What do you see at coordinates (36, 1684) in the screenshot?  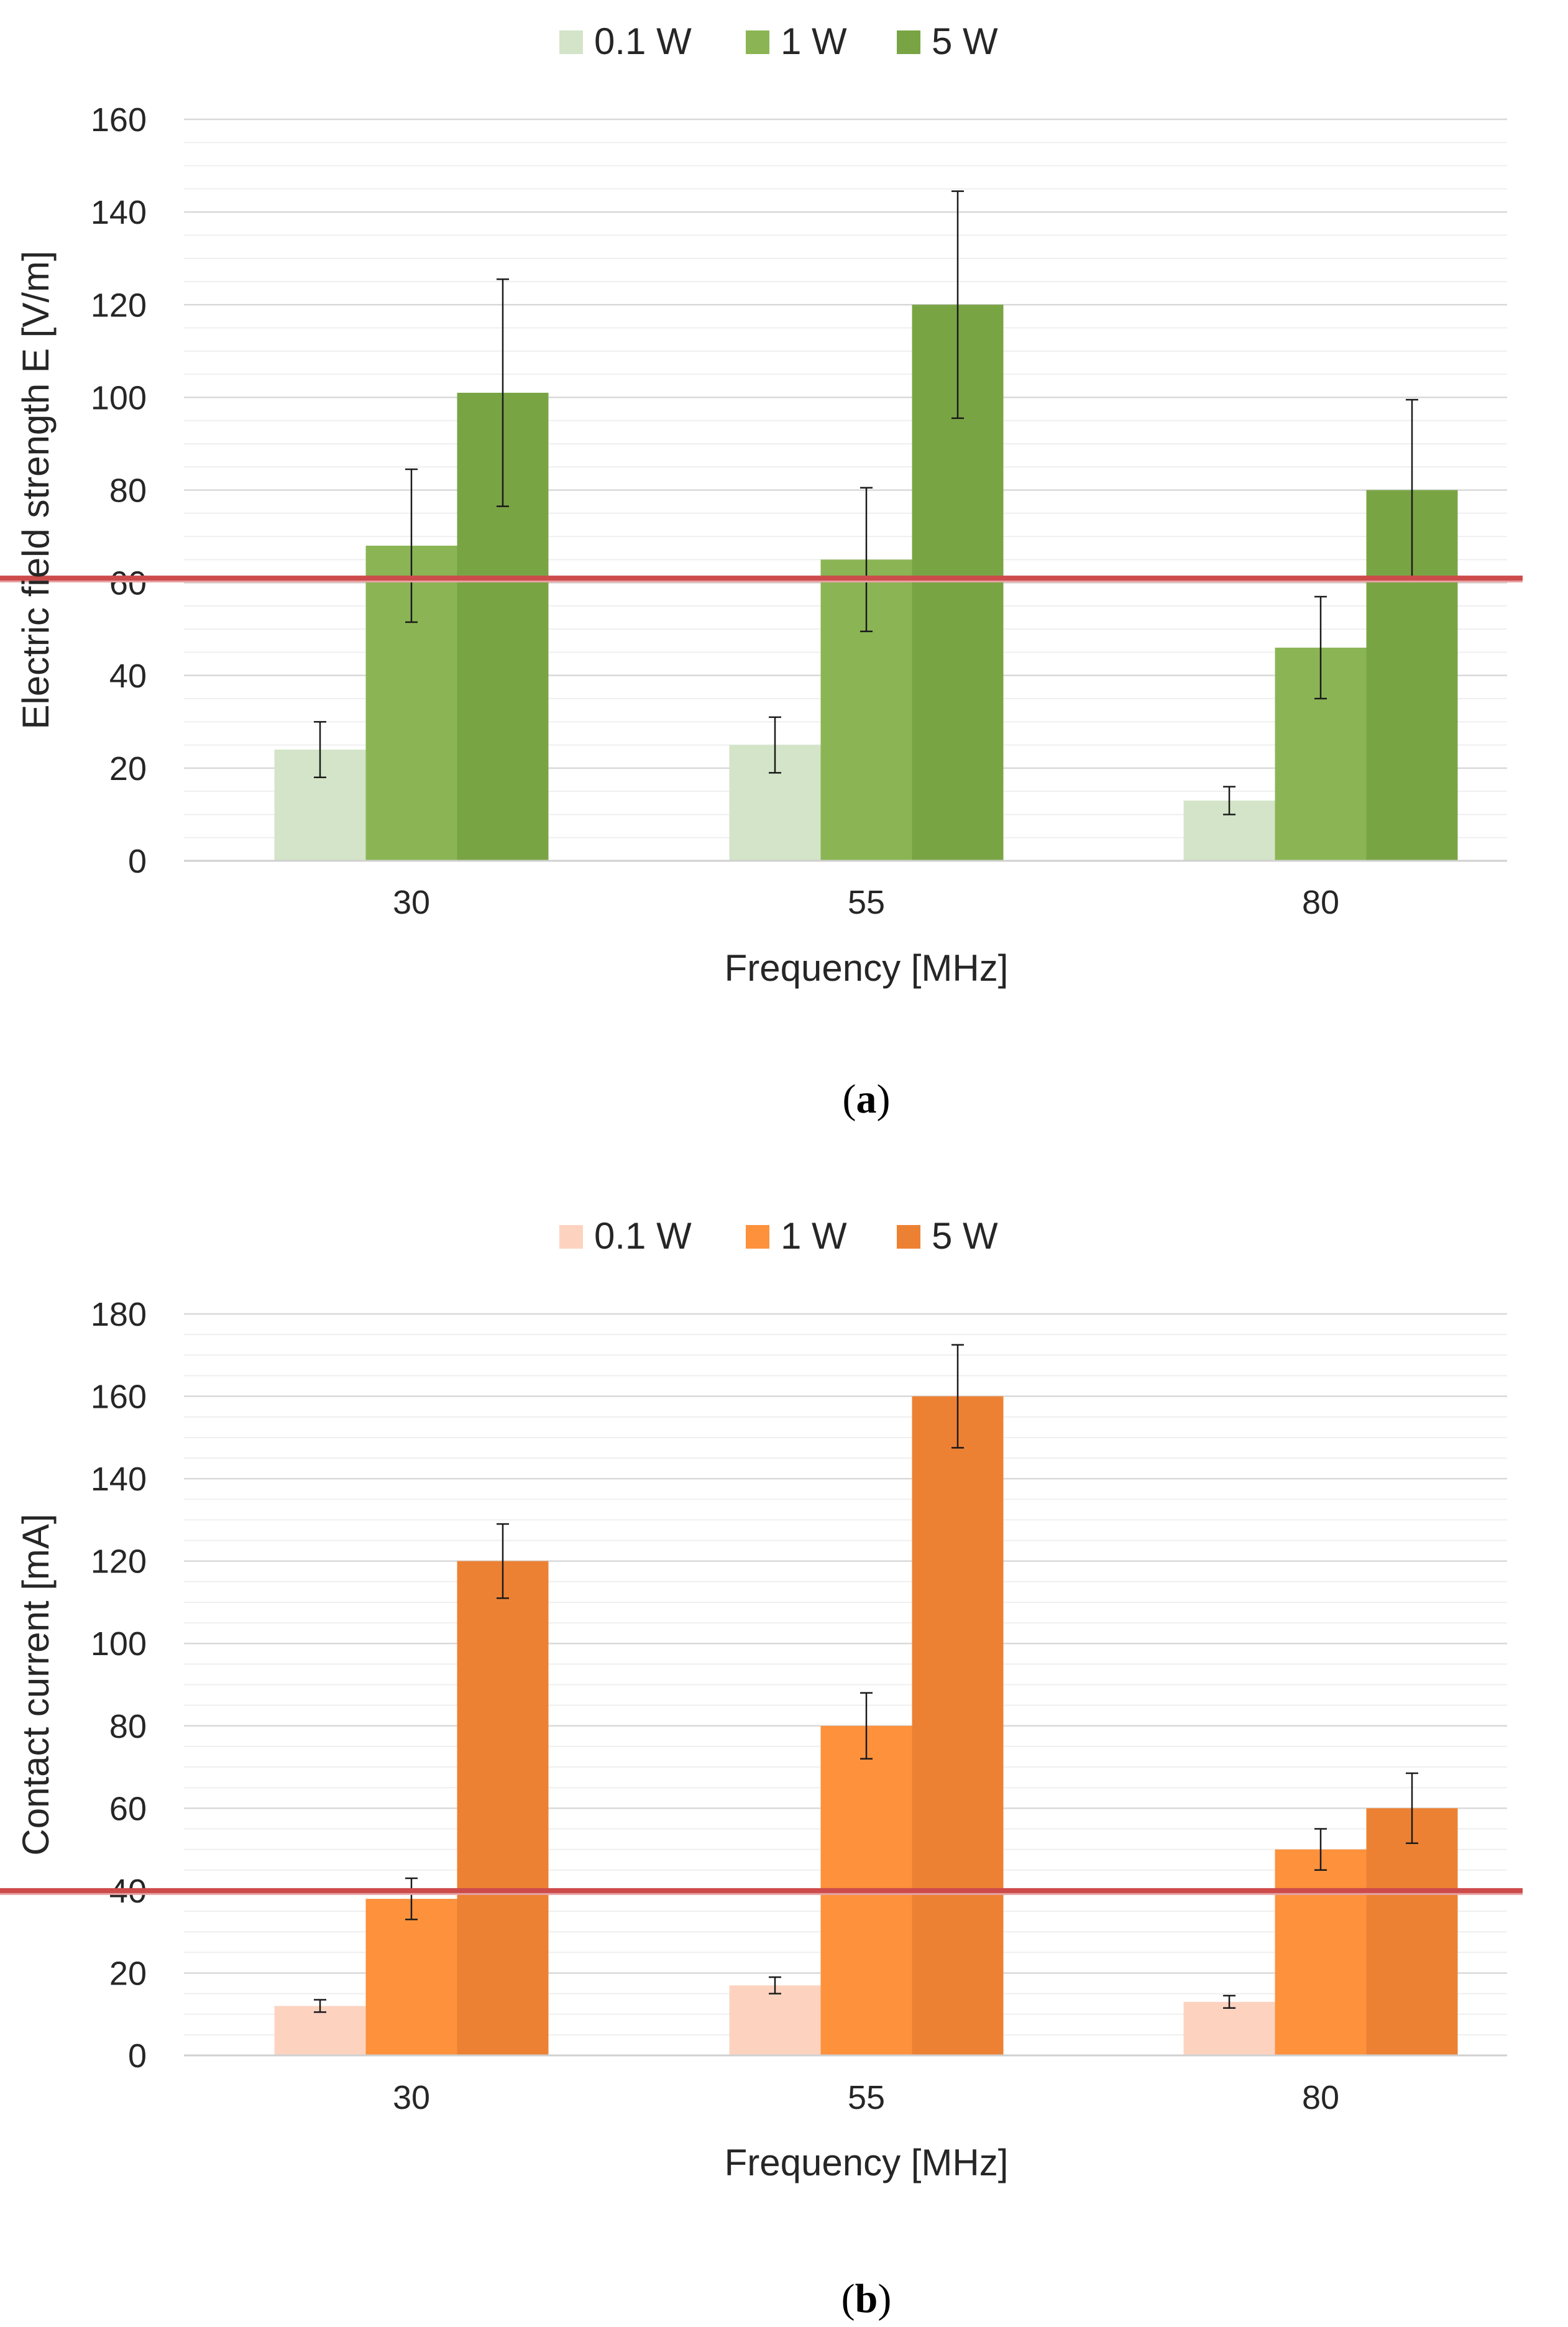 I see `y-axis-title: Contact current [mA]` at bounding box center [36, 1684].